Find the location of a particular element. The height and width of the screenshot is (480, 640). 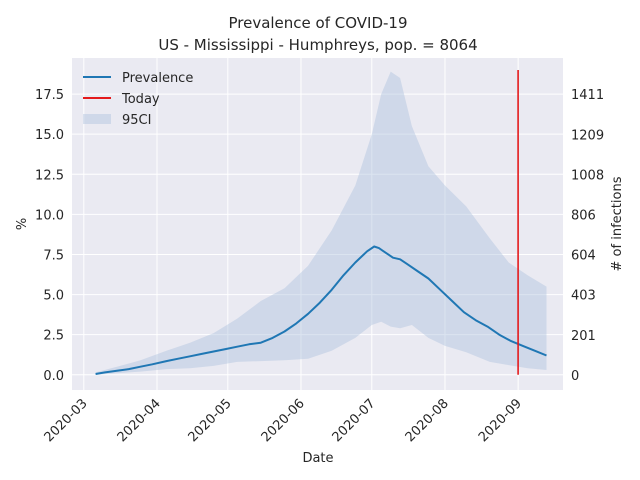

y-tick-label-3: 7.5 is located at coordinates (53, 255).